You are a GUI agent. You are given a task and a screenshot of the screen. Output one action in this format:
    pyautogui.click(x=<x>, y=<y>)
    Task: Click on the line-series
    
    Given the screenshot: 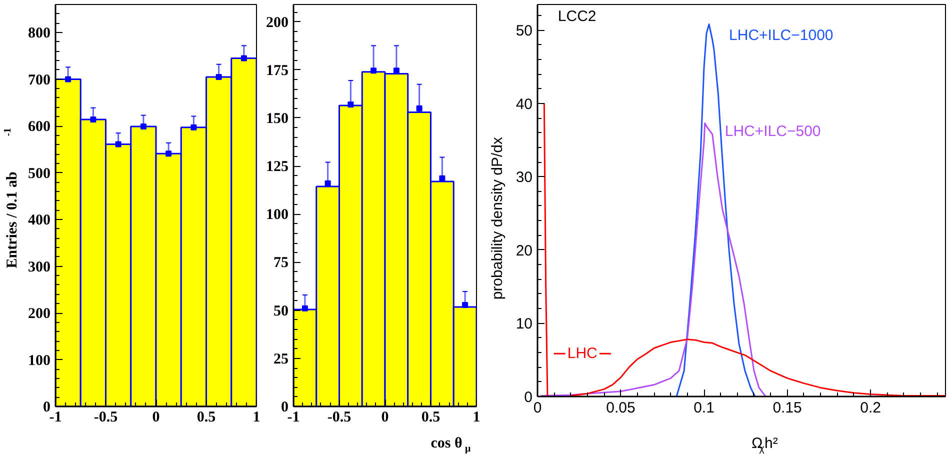 What is the action you would take?
    pyautogui.click(x=758, y=367)
    